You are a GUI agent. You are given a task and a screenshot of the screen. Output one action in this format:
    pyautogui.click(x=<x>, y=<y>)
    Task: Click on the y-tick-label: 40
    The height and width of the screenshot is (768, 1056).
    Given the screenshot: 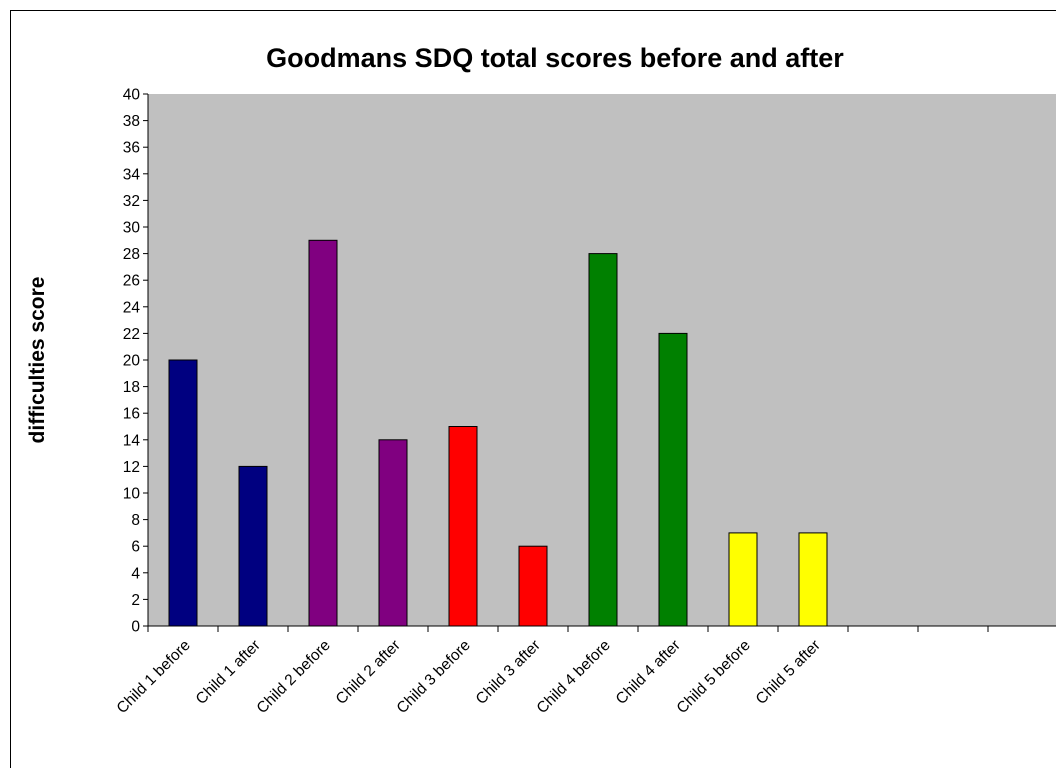 What is the action you would take?
    pyautogui.click(x=132, y=95)
    